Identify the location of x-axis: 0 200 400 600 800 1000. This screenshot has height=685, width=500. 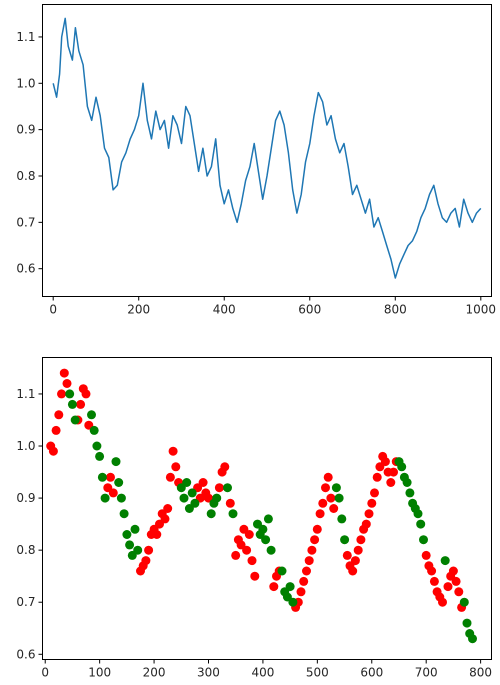
(272, 306).